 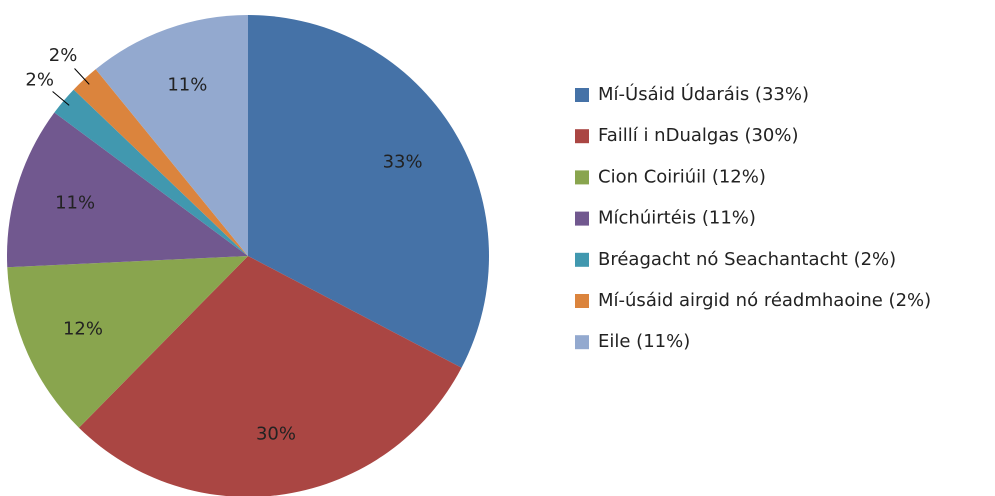 I want to click on data-label: 30%, so click(x=276, y=434).